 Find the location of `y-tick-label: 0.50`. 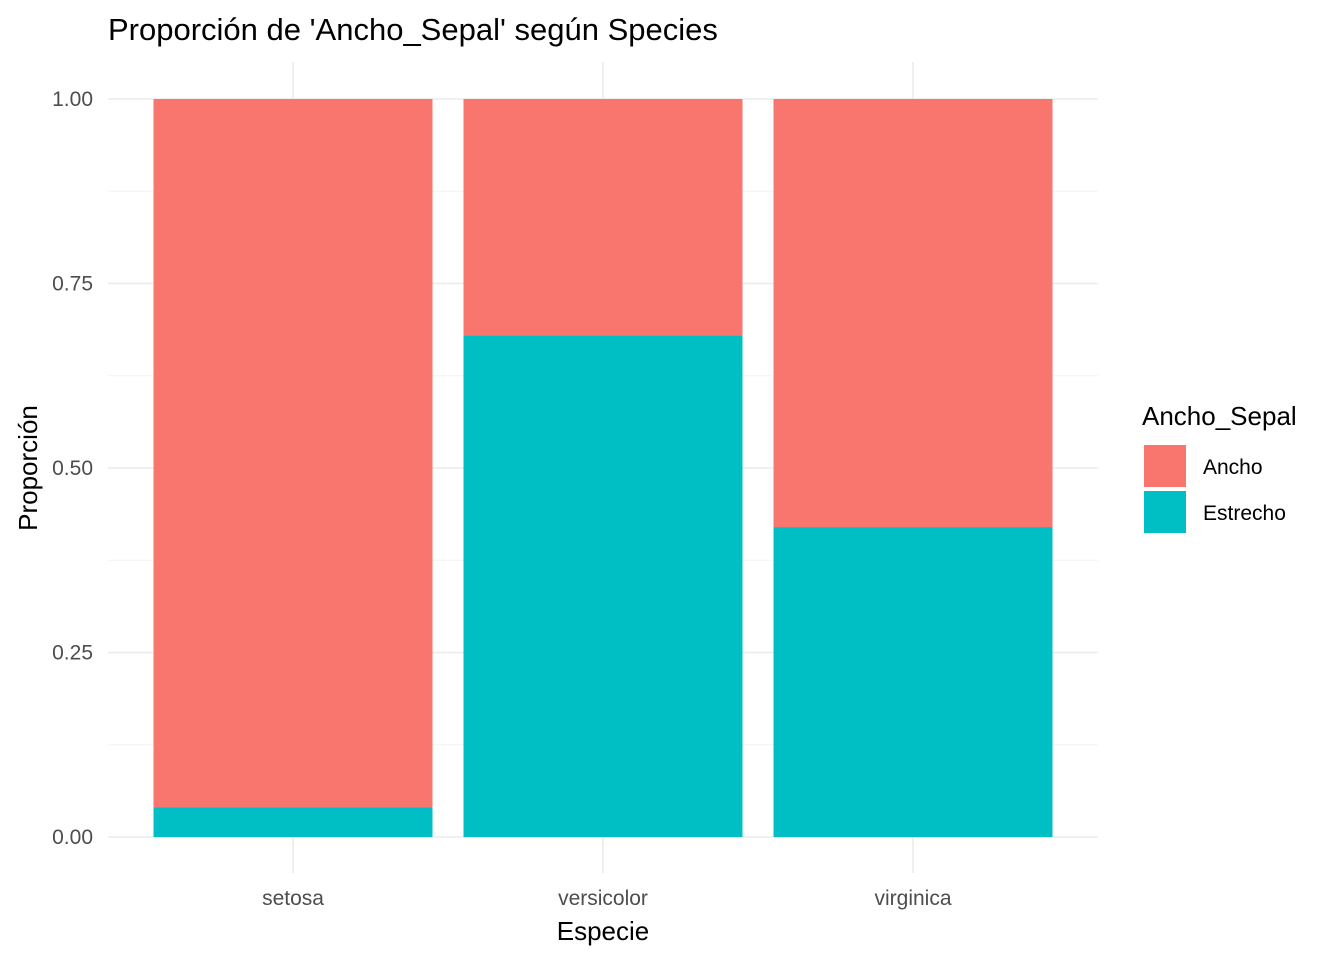

y-tick-label: 0.50 is located at coordinates (72, 468).